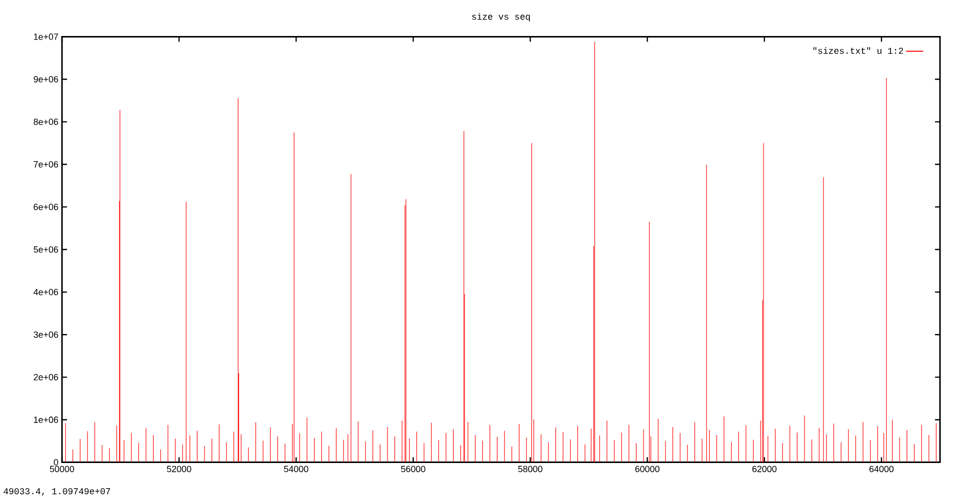 The width and height of the screenshot is (957, 497). What do you see at coordinates (881, 469) in the screenshot?
I see `x-tick-label: 64000` at bounding box center [881, 469].